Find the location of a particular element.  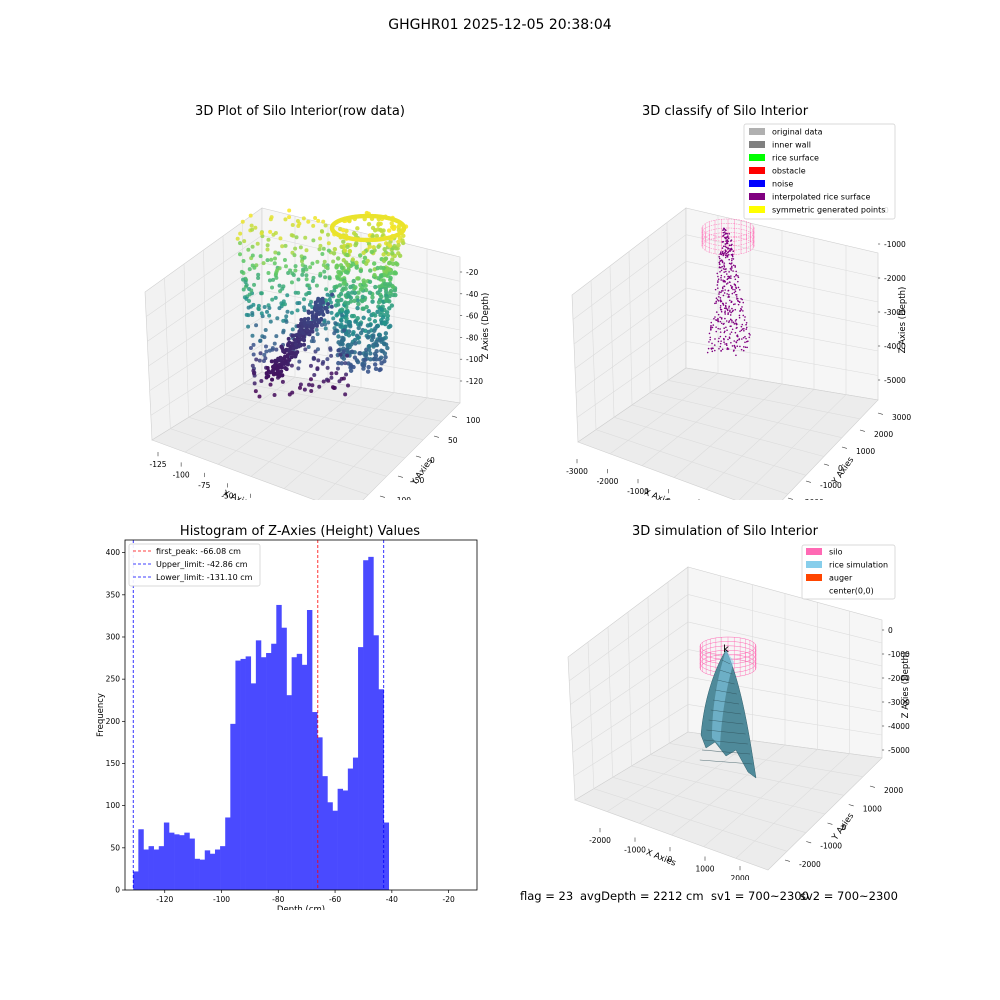

c1-y-tick is located at coordinates (400, 476).